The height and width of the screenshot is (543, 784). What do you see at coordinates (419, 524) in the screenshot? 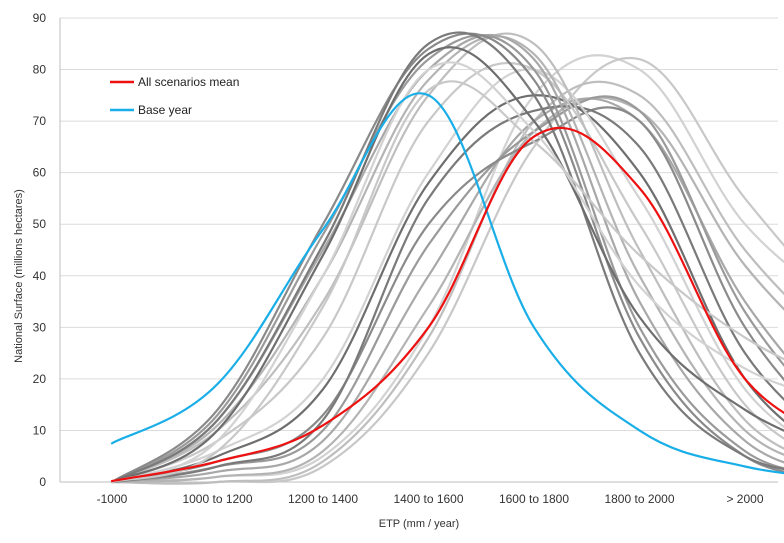
I see `x-axis-title: ETP (mm / year)` at bounding box center [419, 524].